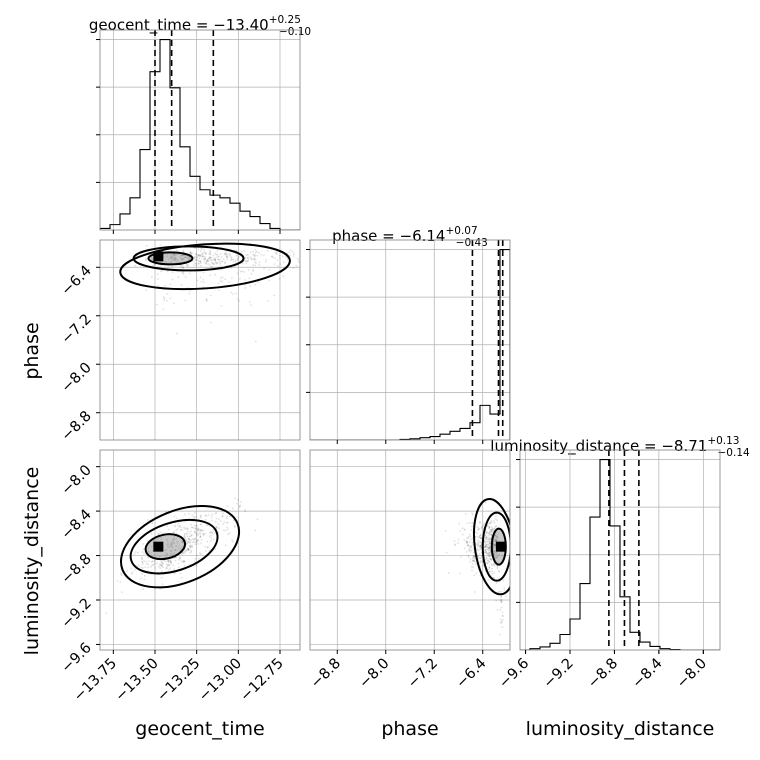 This screenshot has width=760, height=760. What do you see at coordinates (32, 561) in the screenshot?
I see `ylabel-luminosity-distance: luminosity_distance` at bounding box center [32, 561].